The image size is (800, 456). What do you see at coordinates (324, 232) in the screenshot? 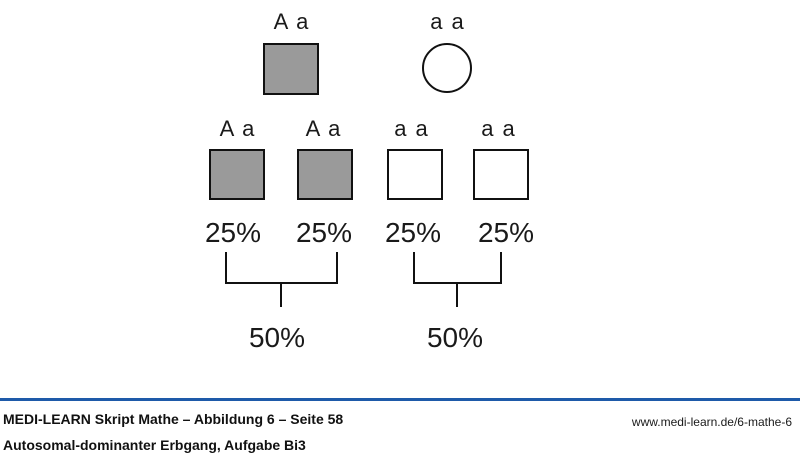
I see `offspring-2-probability: 25%` at bounding box center [324, 232].